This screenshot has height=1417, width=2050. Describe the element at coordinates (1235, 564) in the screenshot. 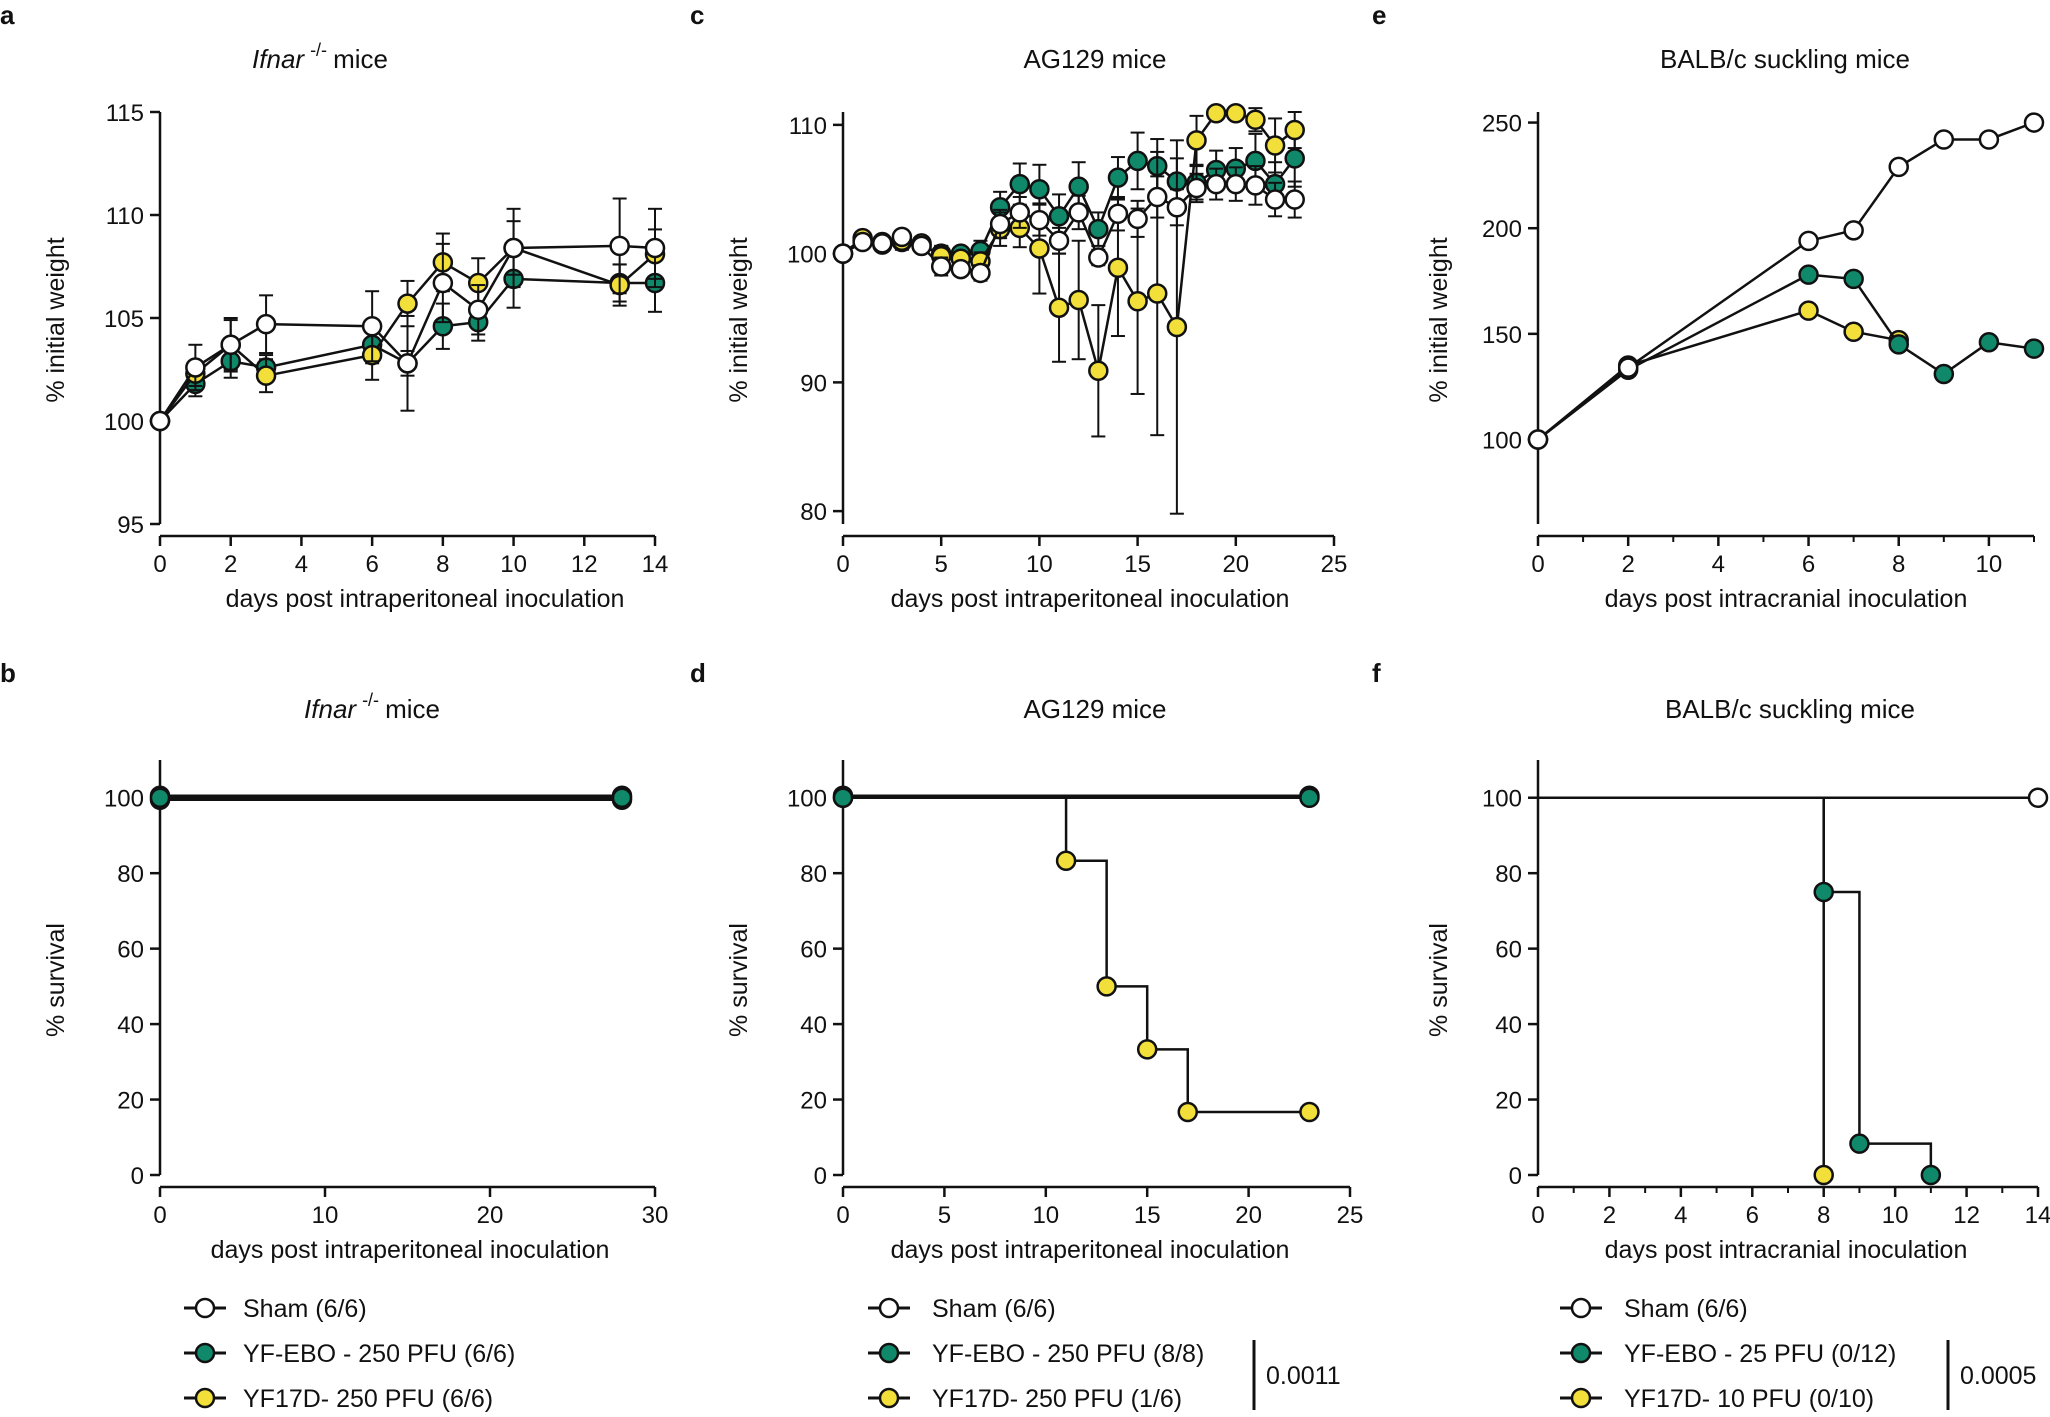

I see `c-xtick-label: 20` at that location.